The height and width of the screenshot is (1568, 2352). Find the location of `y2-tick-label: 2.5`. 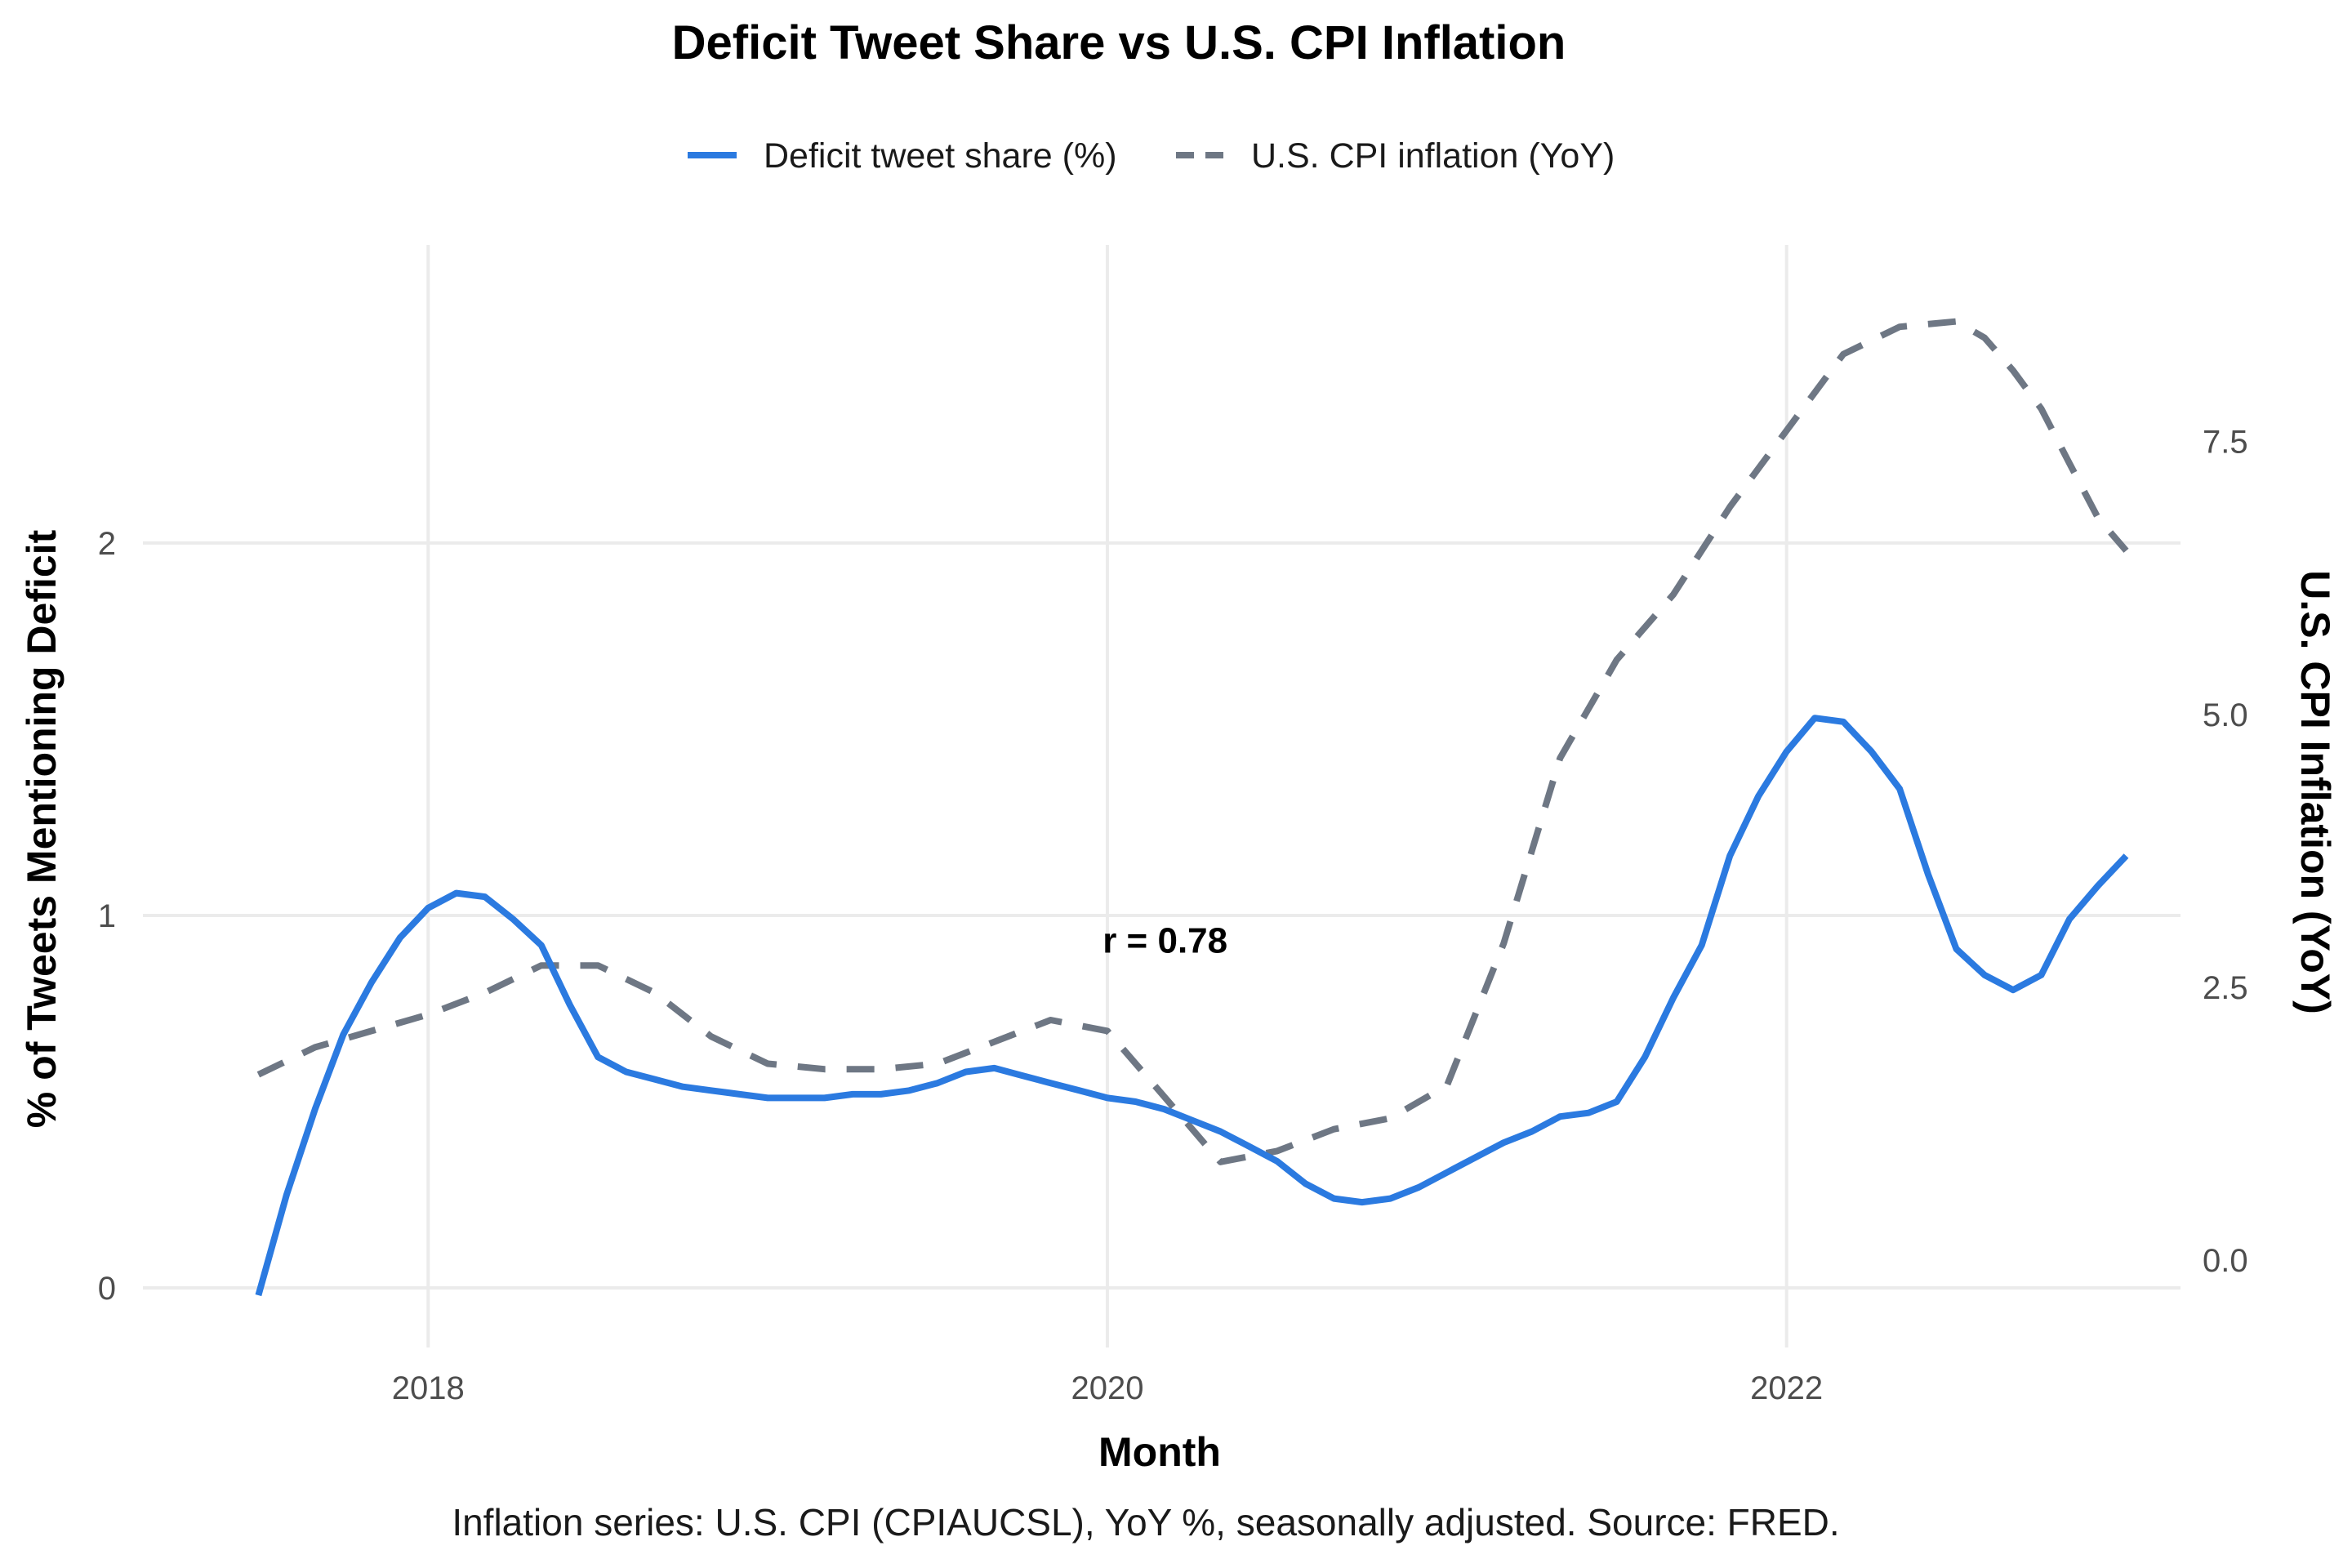

y2-tick-label: 2.5 is located at coordinates (2225, 988).